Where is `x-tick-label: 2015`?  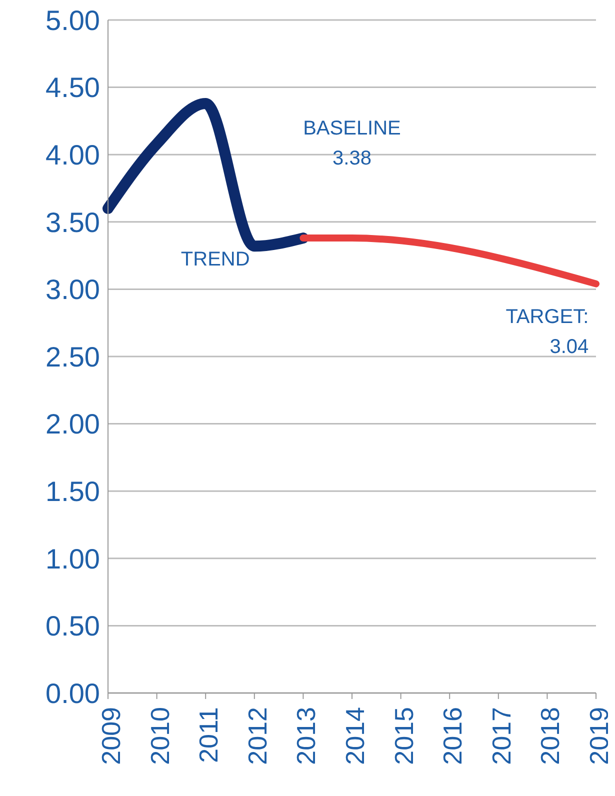
x-tick-label: 2015 is located at coordinates (403, 736).